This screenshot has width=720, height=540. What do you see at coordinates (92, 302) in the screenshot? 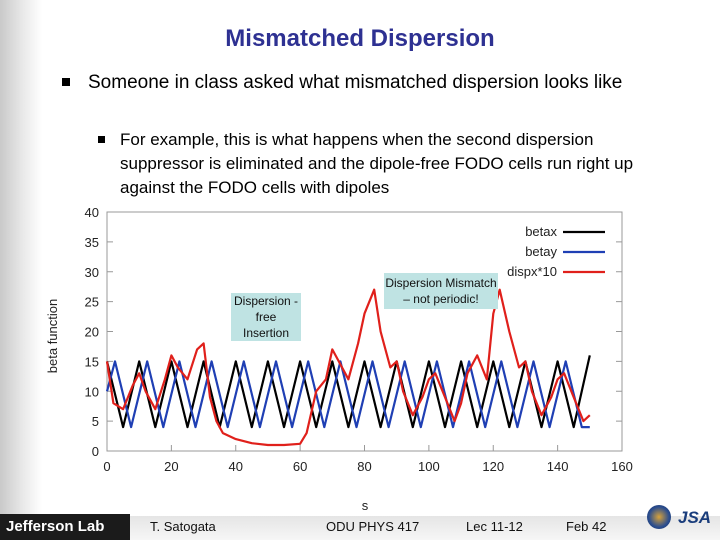
I see `y-tick-label: 25` at bounding box center [92, 302].